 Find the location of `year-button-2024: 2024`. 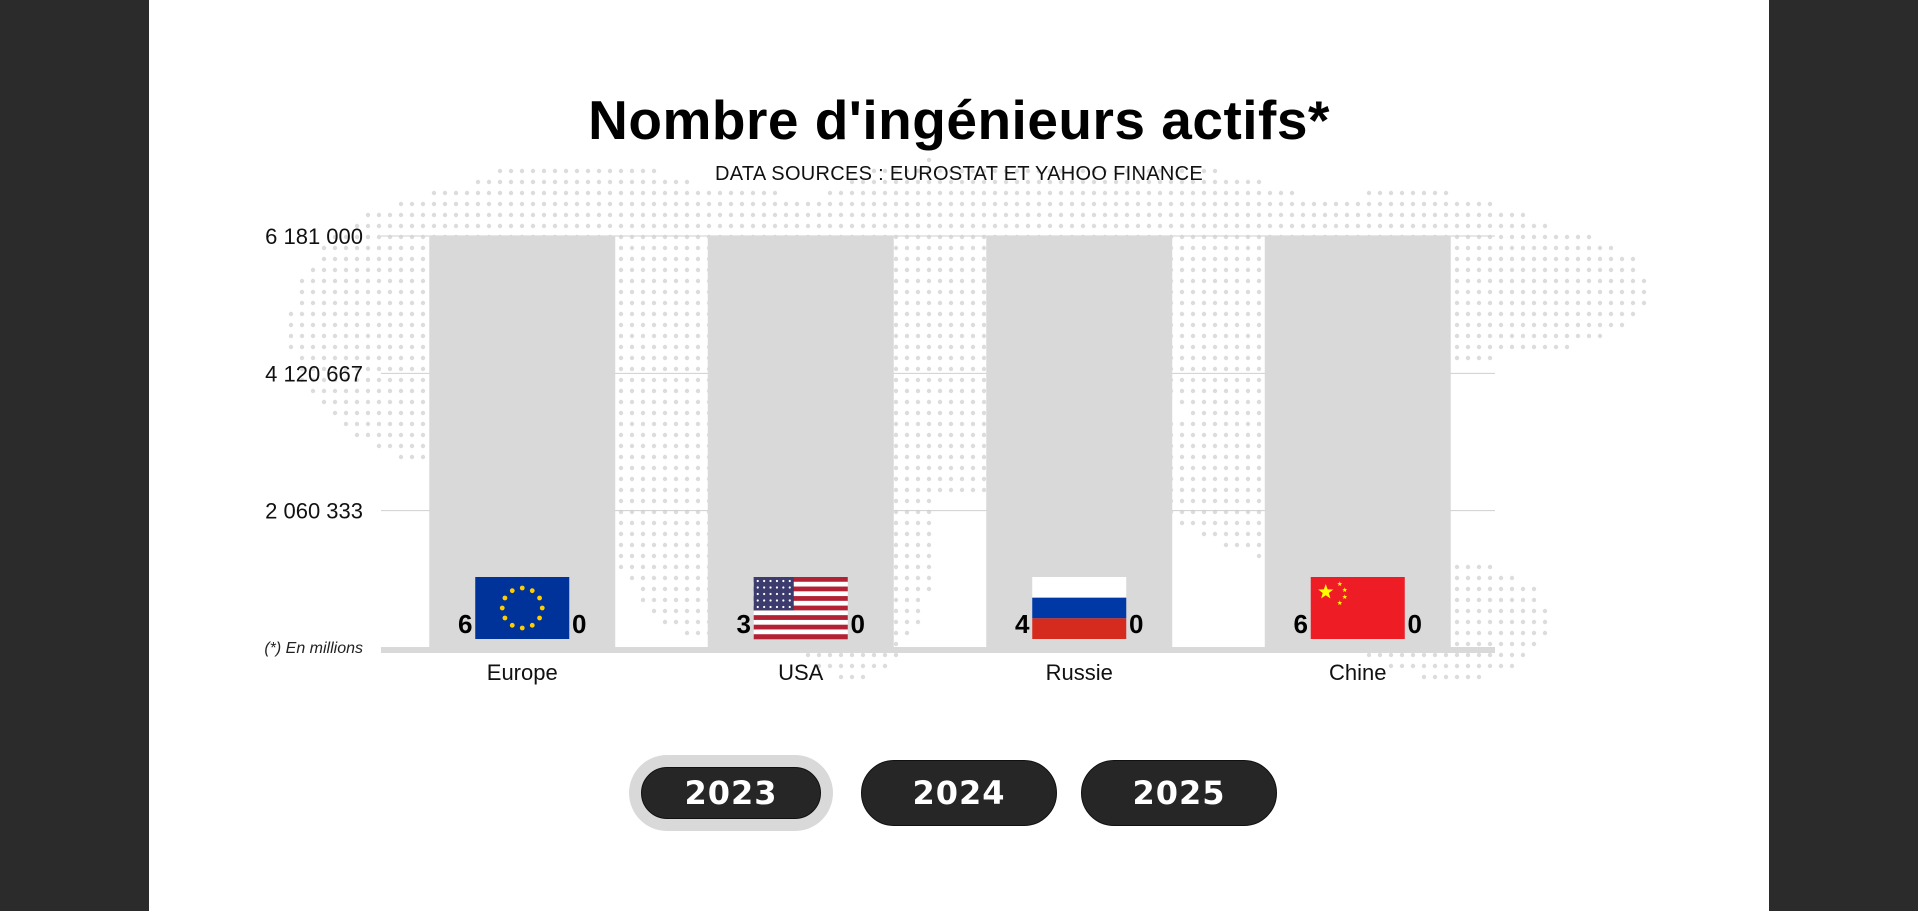

year-button-2024: 2024 is located at coordinates (959, 793).